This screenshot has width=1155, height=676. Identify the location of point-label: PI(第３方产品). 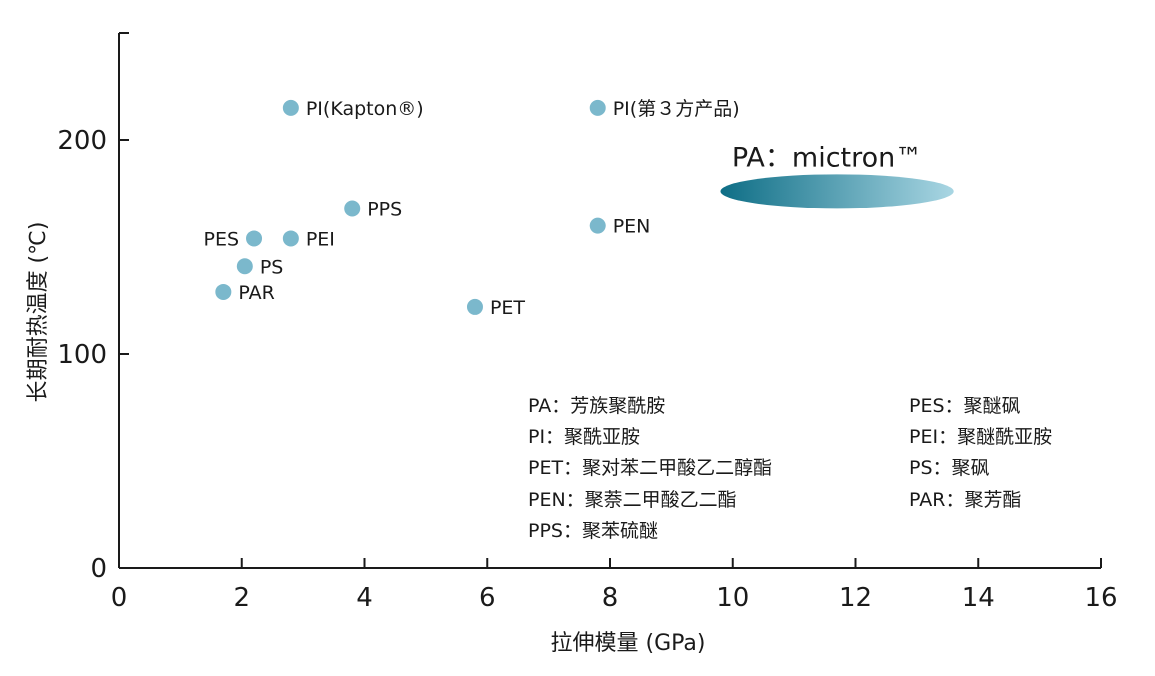
(676, 109).